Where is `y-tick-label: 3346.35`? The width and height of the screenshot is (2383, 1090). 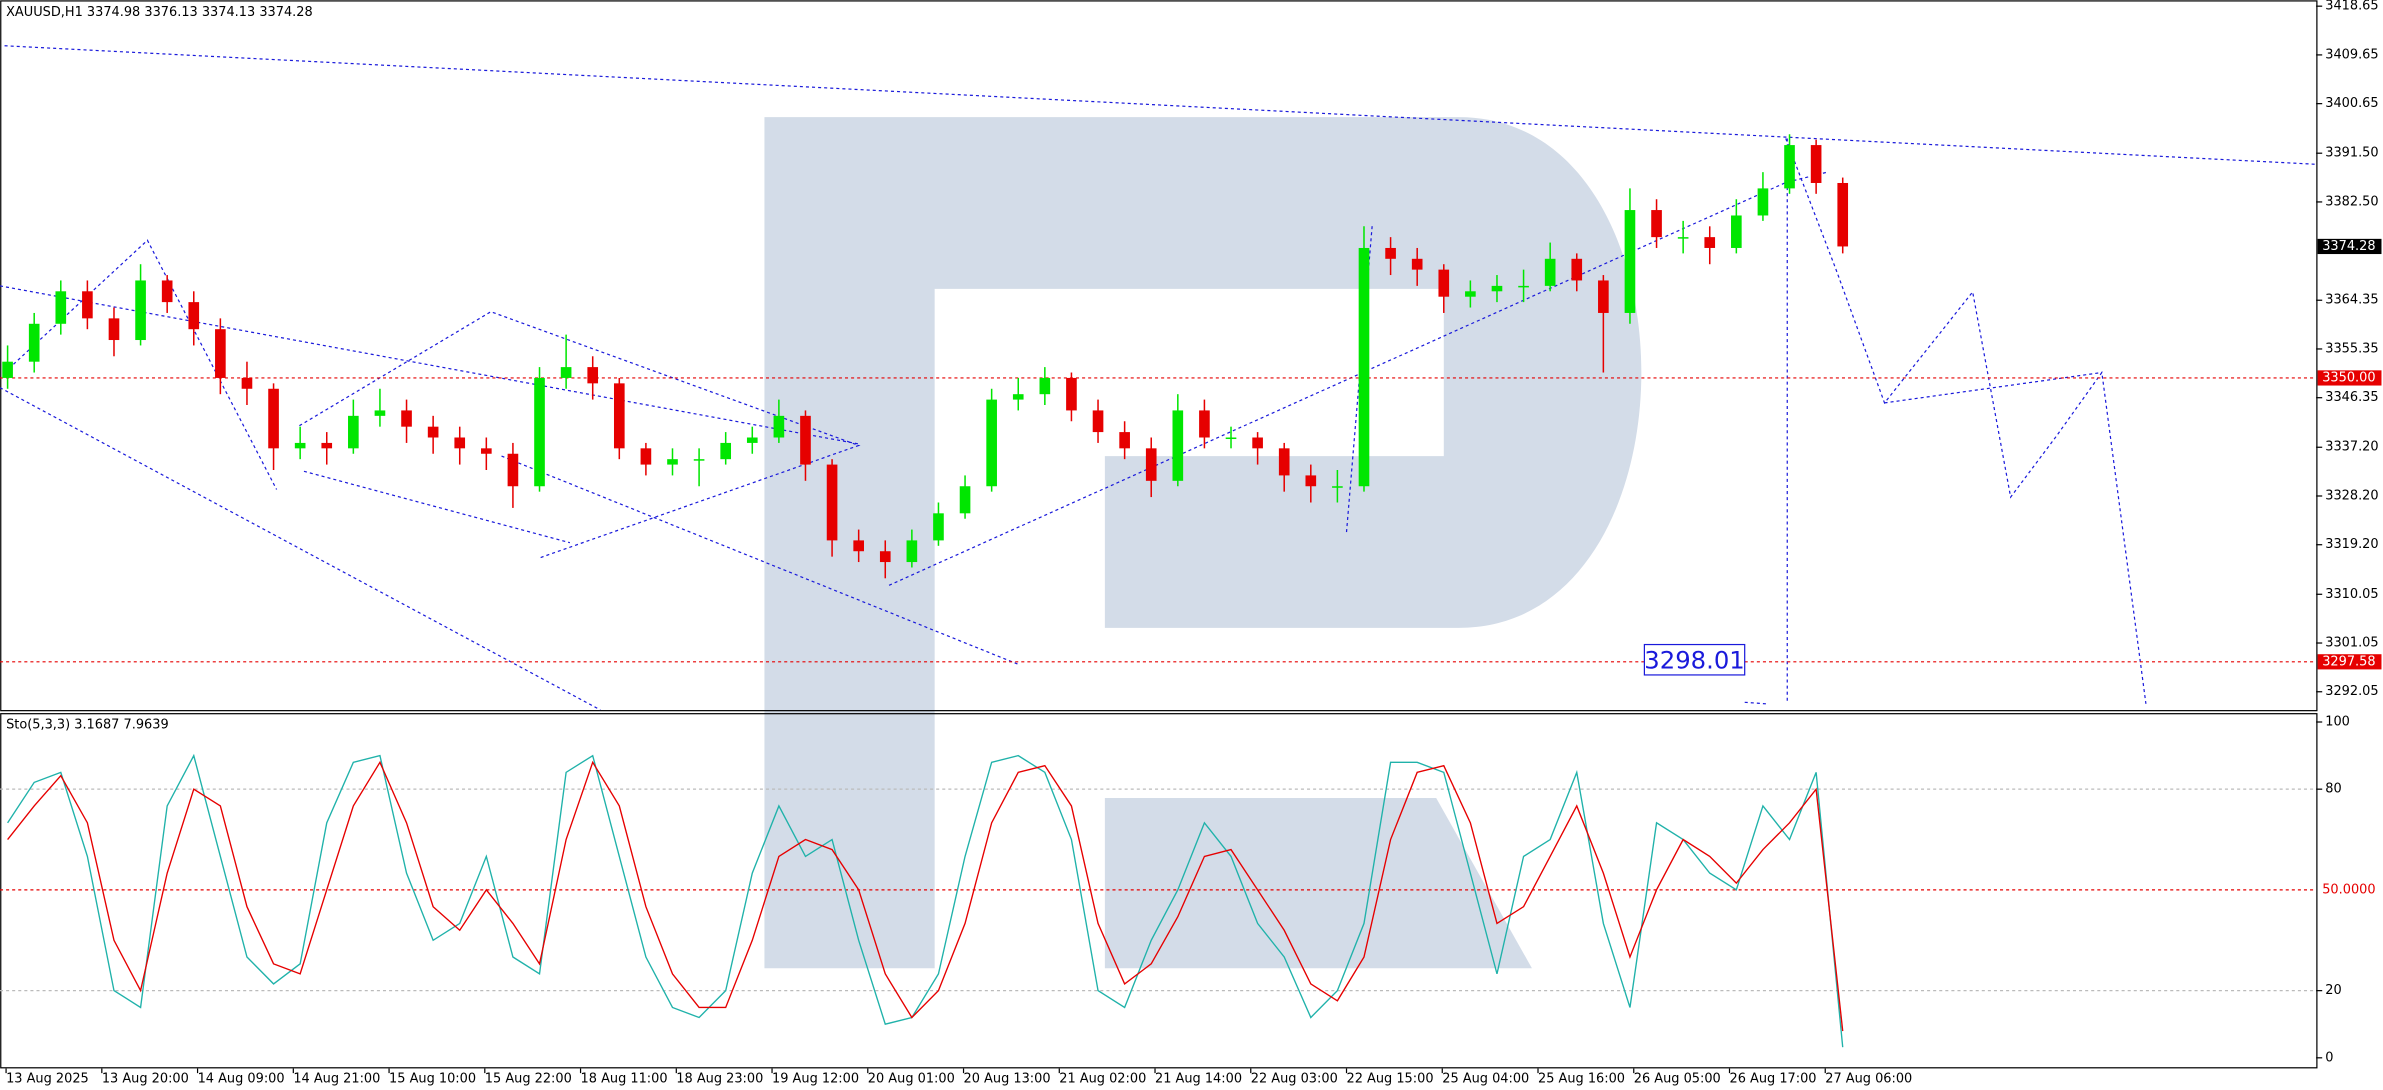 y-tick-label: 3346.35 is located at coordinates (2351, 397).